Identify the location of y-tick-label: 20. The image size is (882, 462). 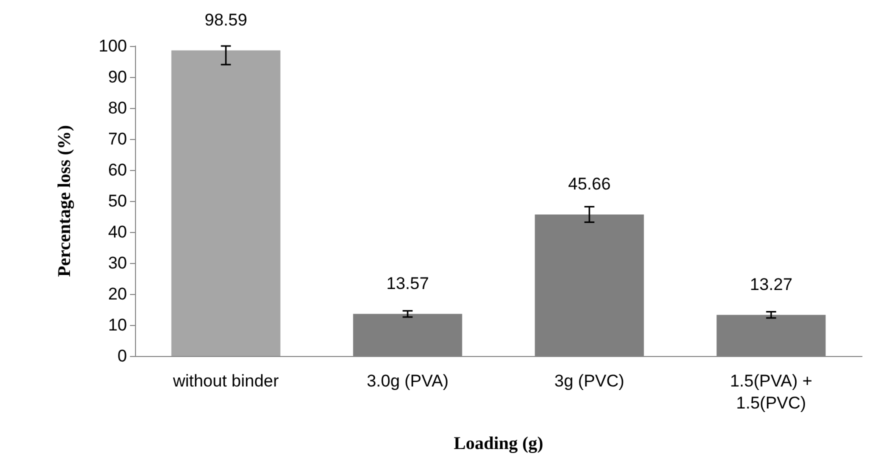
(117, 294).